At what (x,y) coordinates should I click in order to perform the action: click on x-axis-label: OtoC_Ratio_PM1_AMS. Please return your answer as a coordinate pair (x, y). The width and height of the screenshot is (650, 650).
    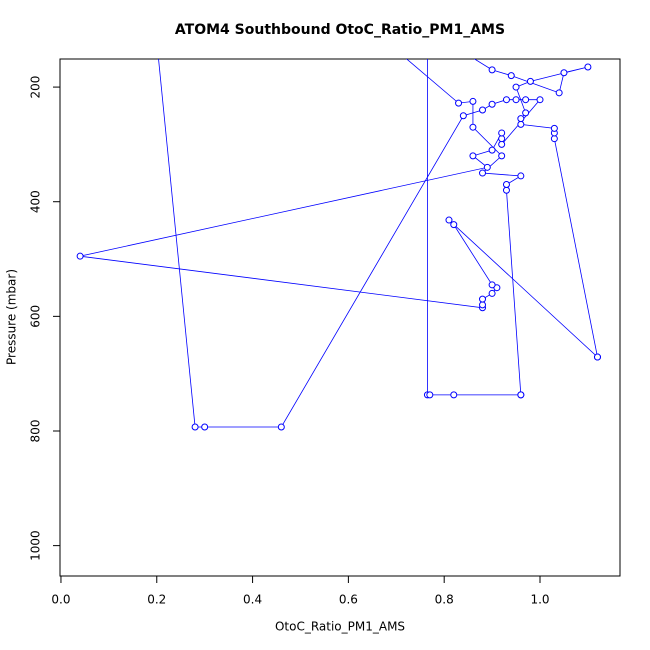
    Looking at the image, I should click on (340, 627).